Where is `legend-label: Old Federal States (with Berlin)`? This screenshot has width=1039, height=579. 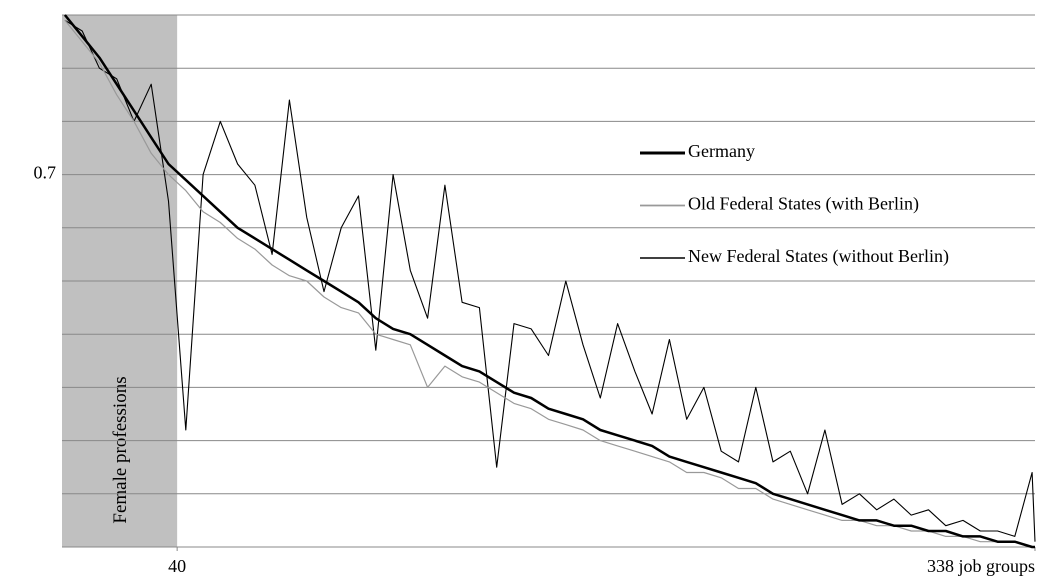 legend-label: Old Federal States (with Berlin) is located at coordinates (803, 204).